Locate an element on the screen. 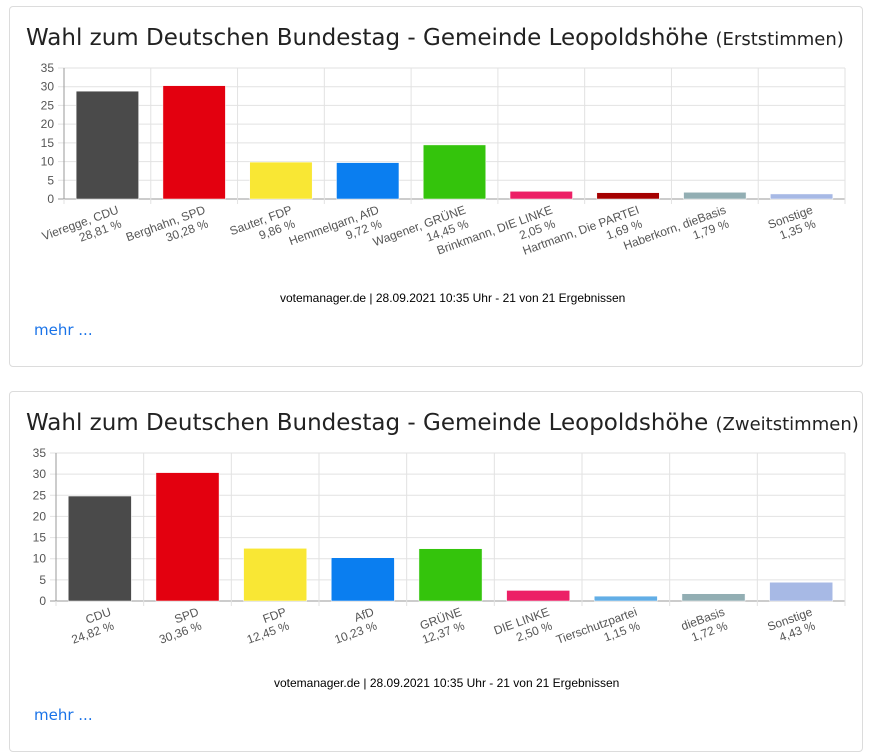 The width and height of the screenshot is (873, 755). title-subtitle: (Zweitstimmen) is located at coordinates (787, 424).